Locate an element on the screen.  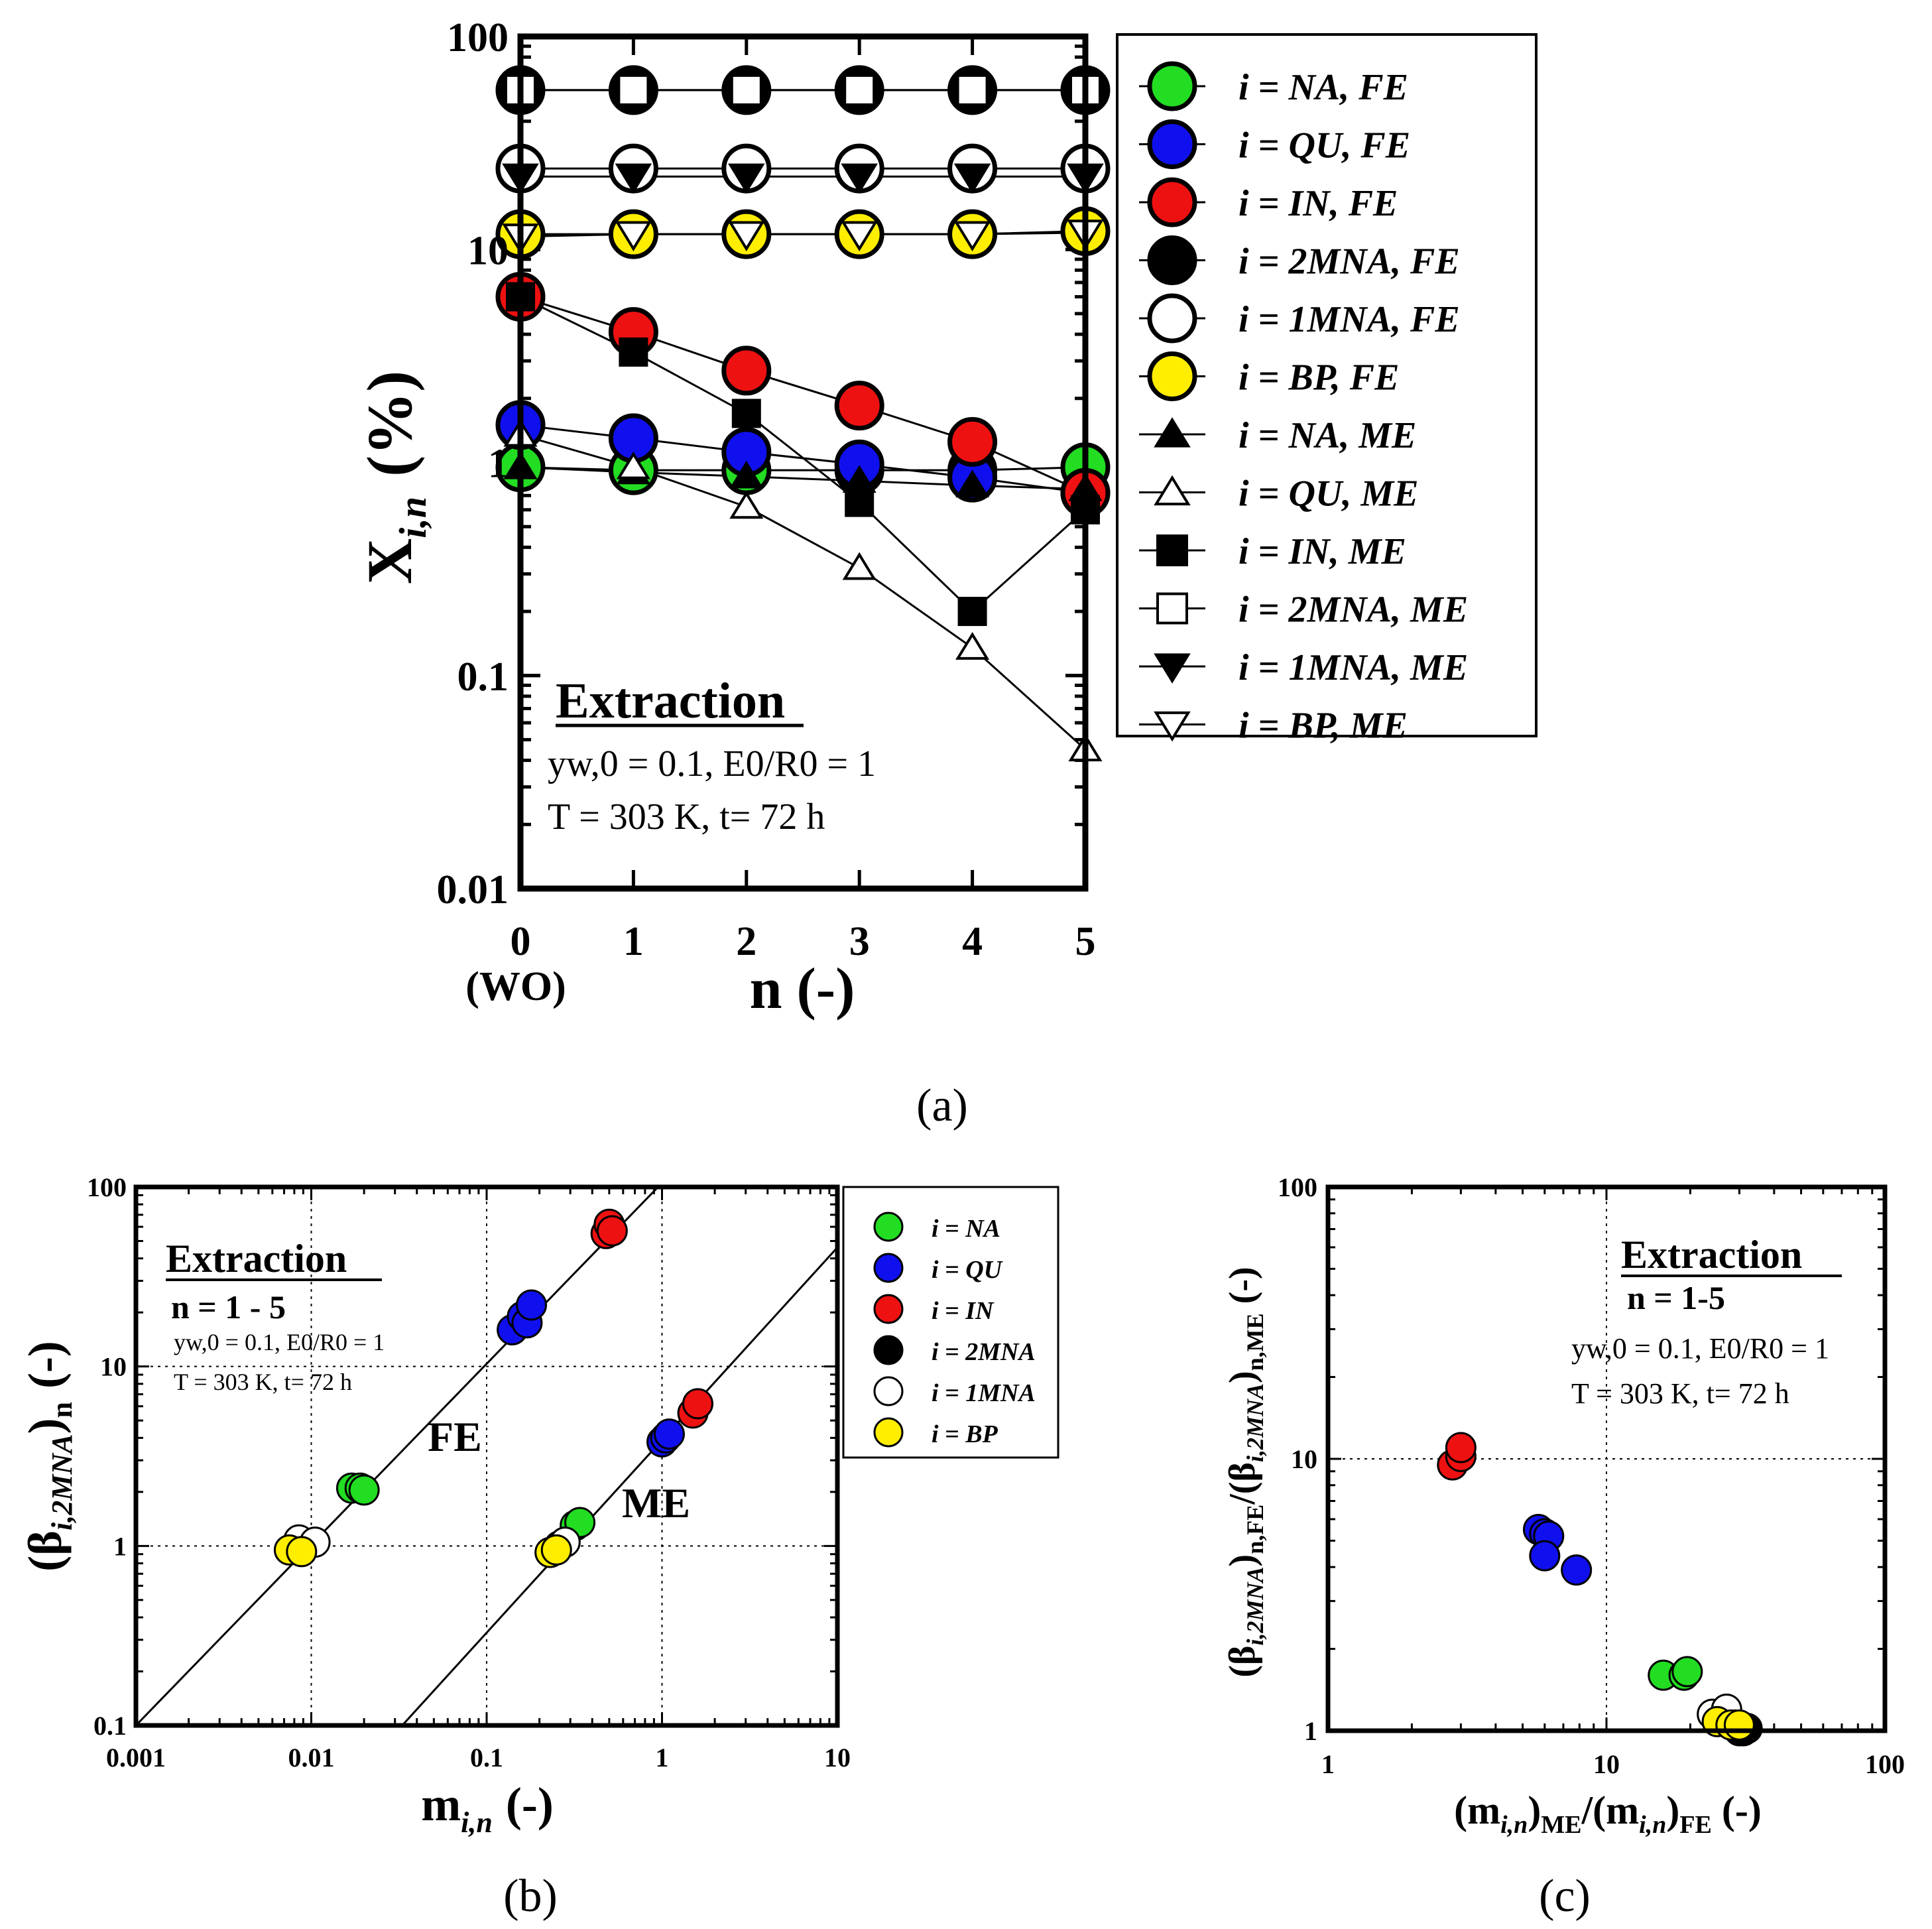
panel-b-tick-labels: 0.001 0.01 0.1 1 10 0.1 1 10 100 is located at coordinates (469, 1472).